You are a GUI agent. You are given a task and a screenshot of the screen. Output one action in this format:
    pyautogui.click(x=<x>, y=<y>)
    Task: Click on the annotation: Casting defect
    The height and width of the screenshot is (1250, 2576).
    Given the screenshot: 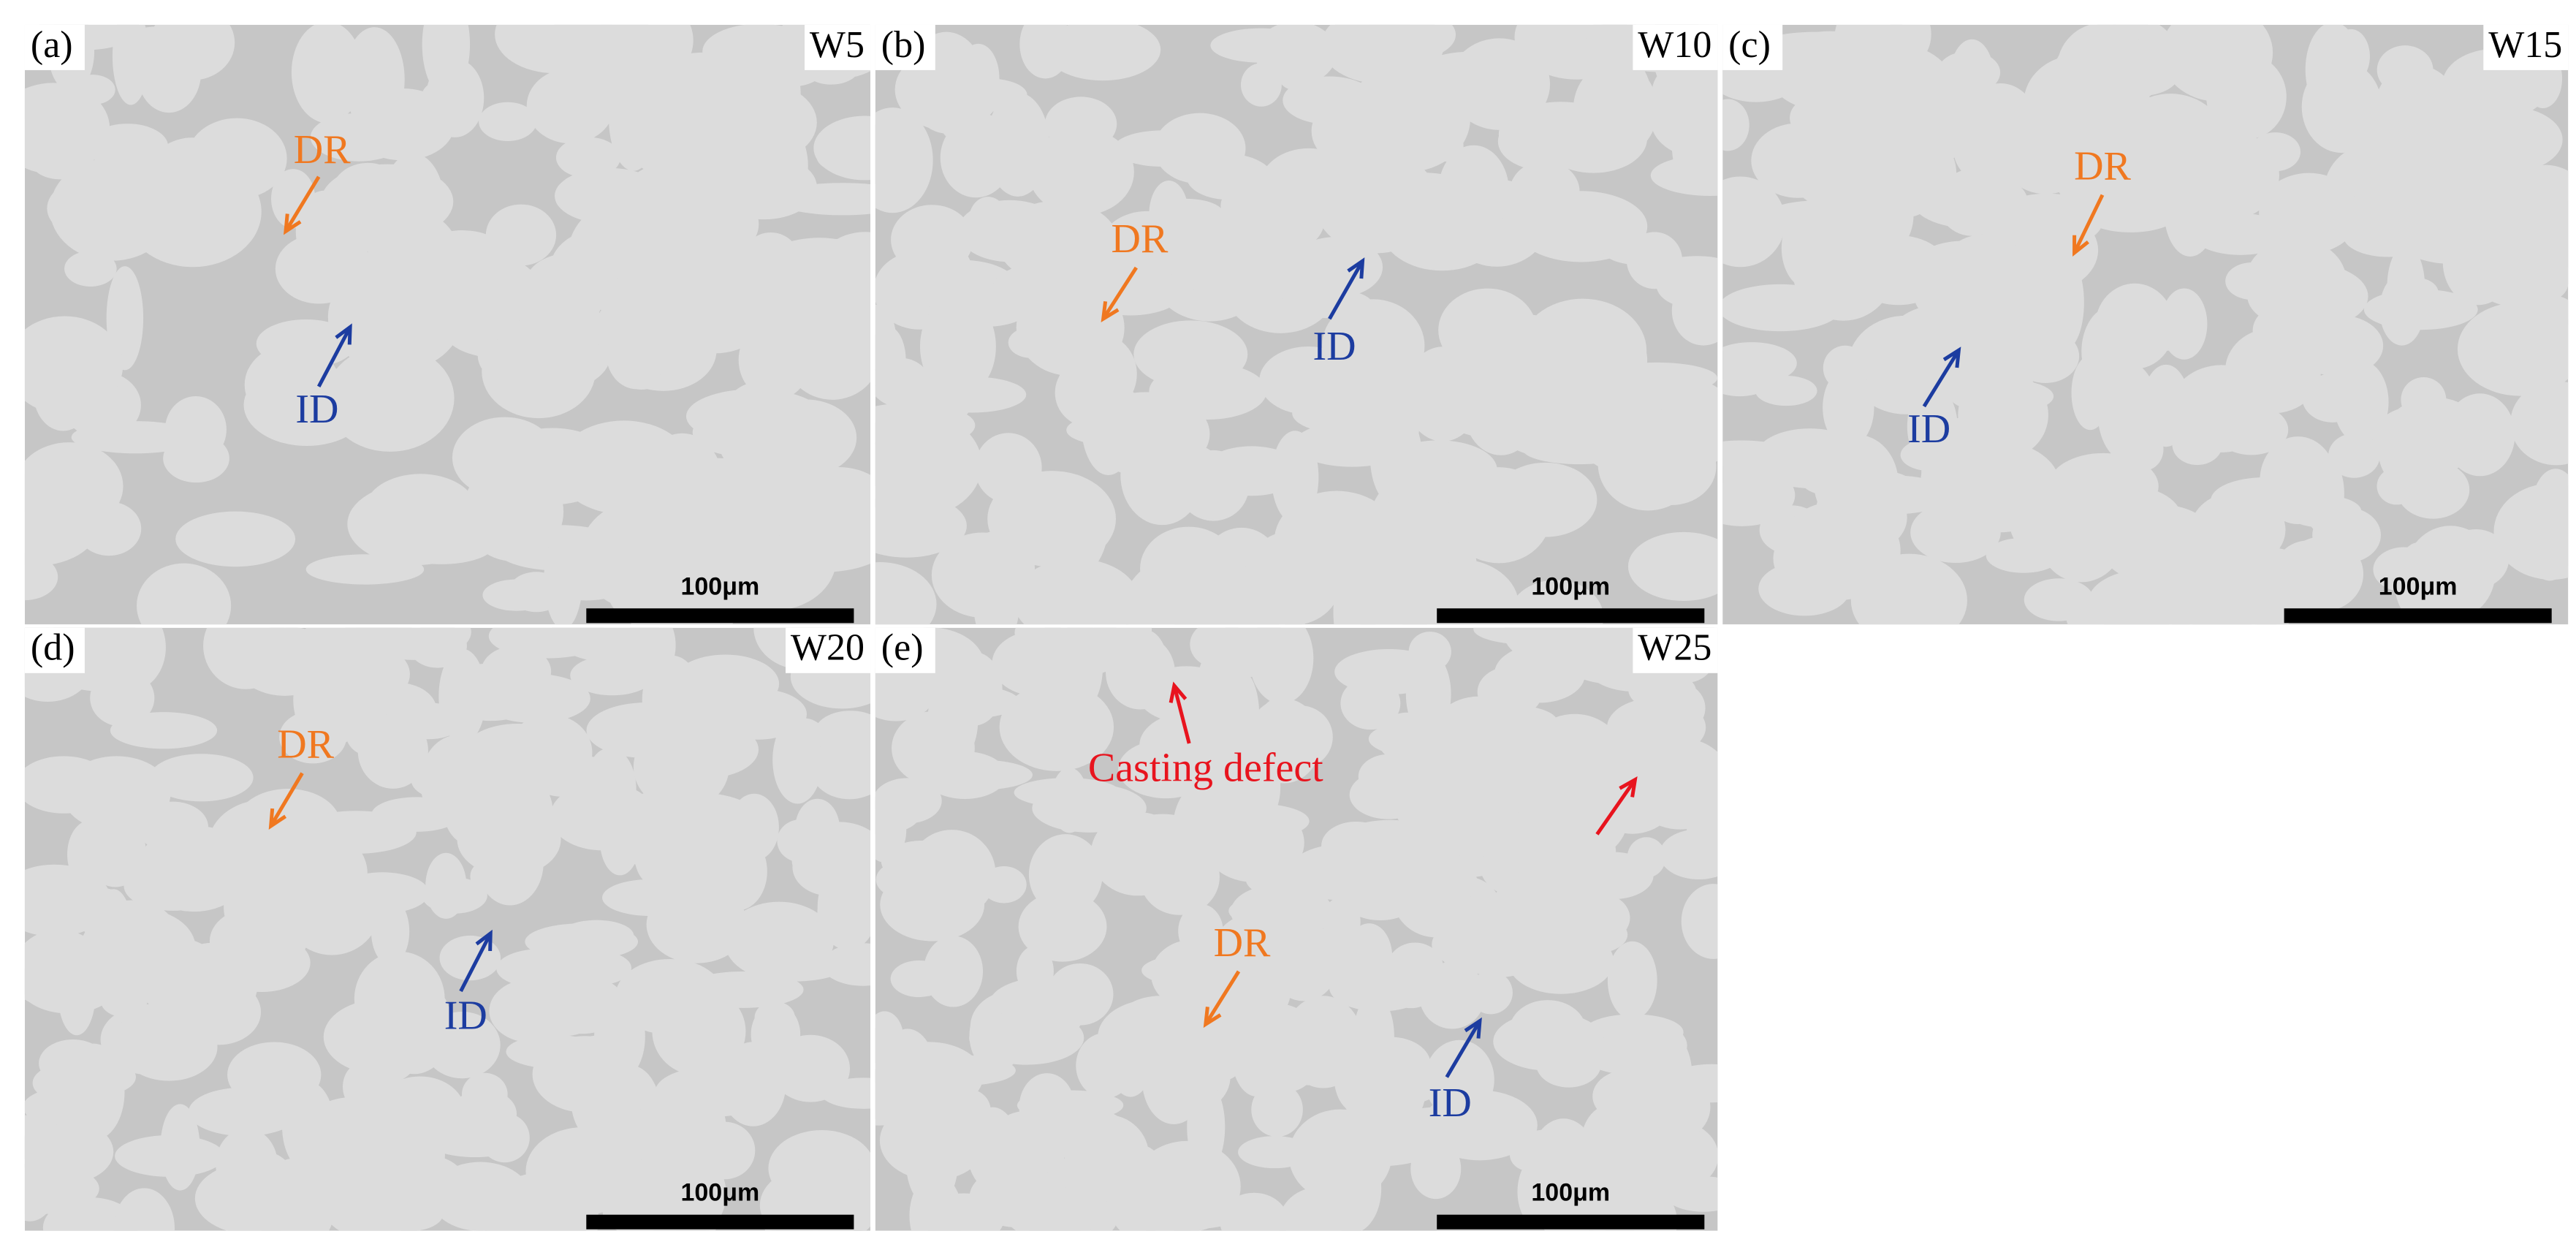 What is the action you would take?
    pyautogui.click(x=1205, y=767)
    